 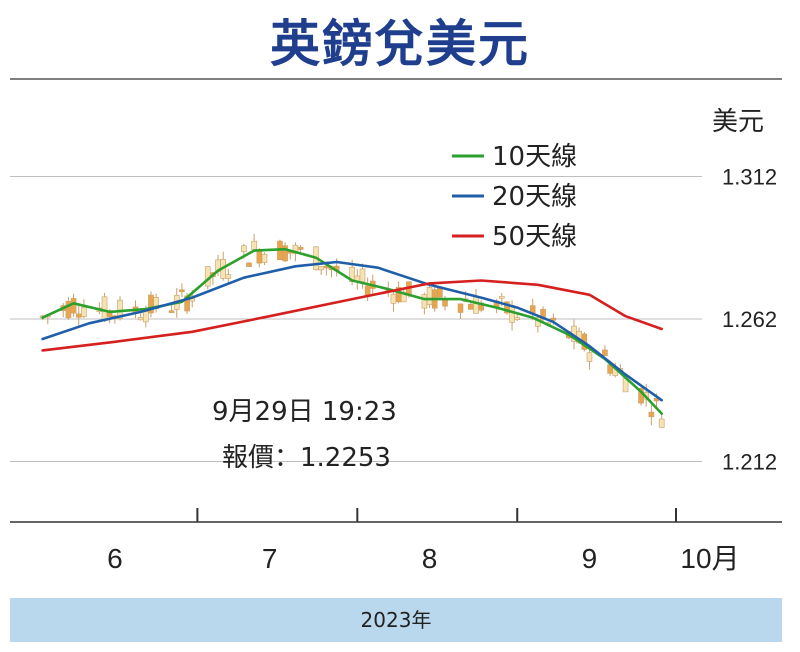 I want to click on x-tick-label: 9, so click(x=590, y=558).